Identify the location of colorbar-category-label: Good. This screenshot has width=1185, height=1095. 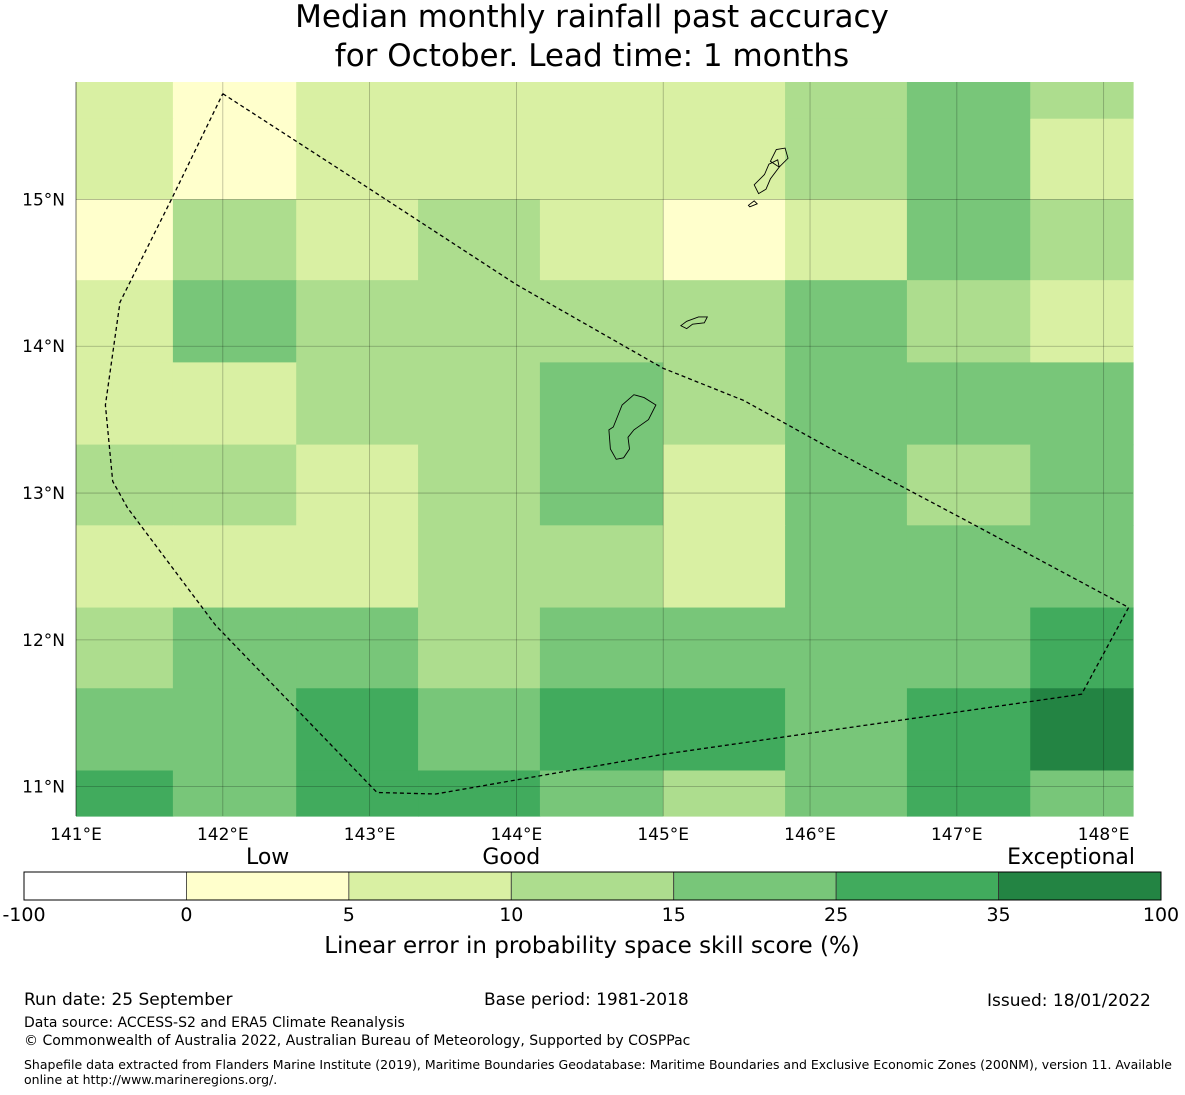
(511, 857).